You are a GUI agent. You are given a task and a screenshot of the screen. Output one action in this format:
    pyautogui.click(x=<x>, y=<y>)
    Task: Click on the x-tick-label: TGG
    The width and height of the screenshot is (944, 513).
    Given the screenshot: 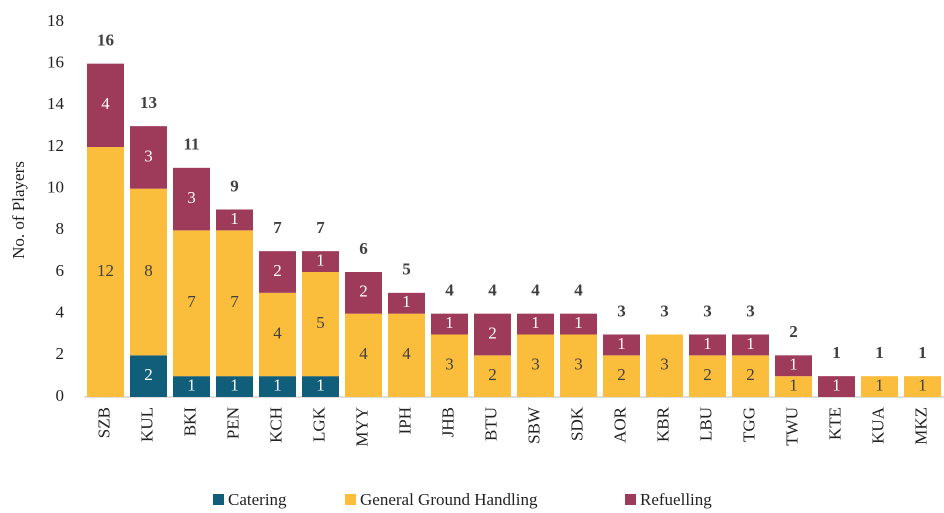 What is the action you would take?
    pyautogui.click(x=748, y=424)
    